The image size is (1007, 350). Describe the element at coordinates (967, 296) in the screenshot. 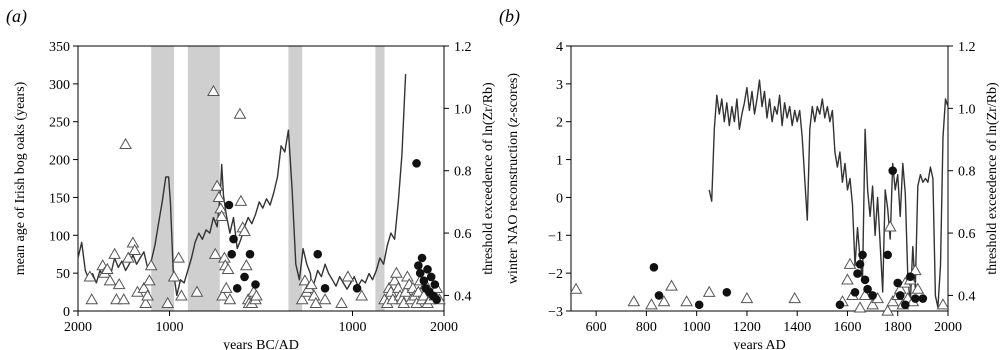

I see `y2-tick-label: 0.4` at that location.